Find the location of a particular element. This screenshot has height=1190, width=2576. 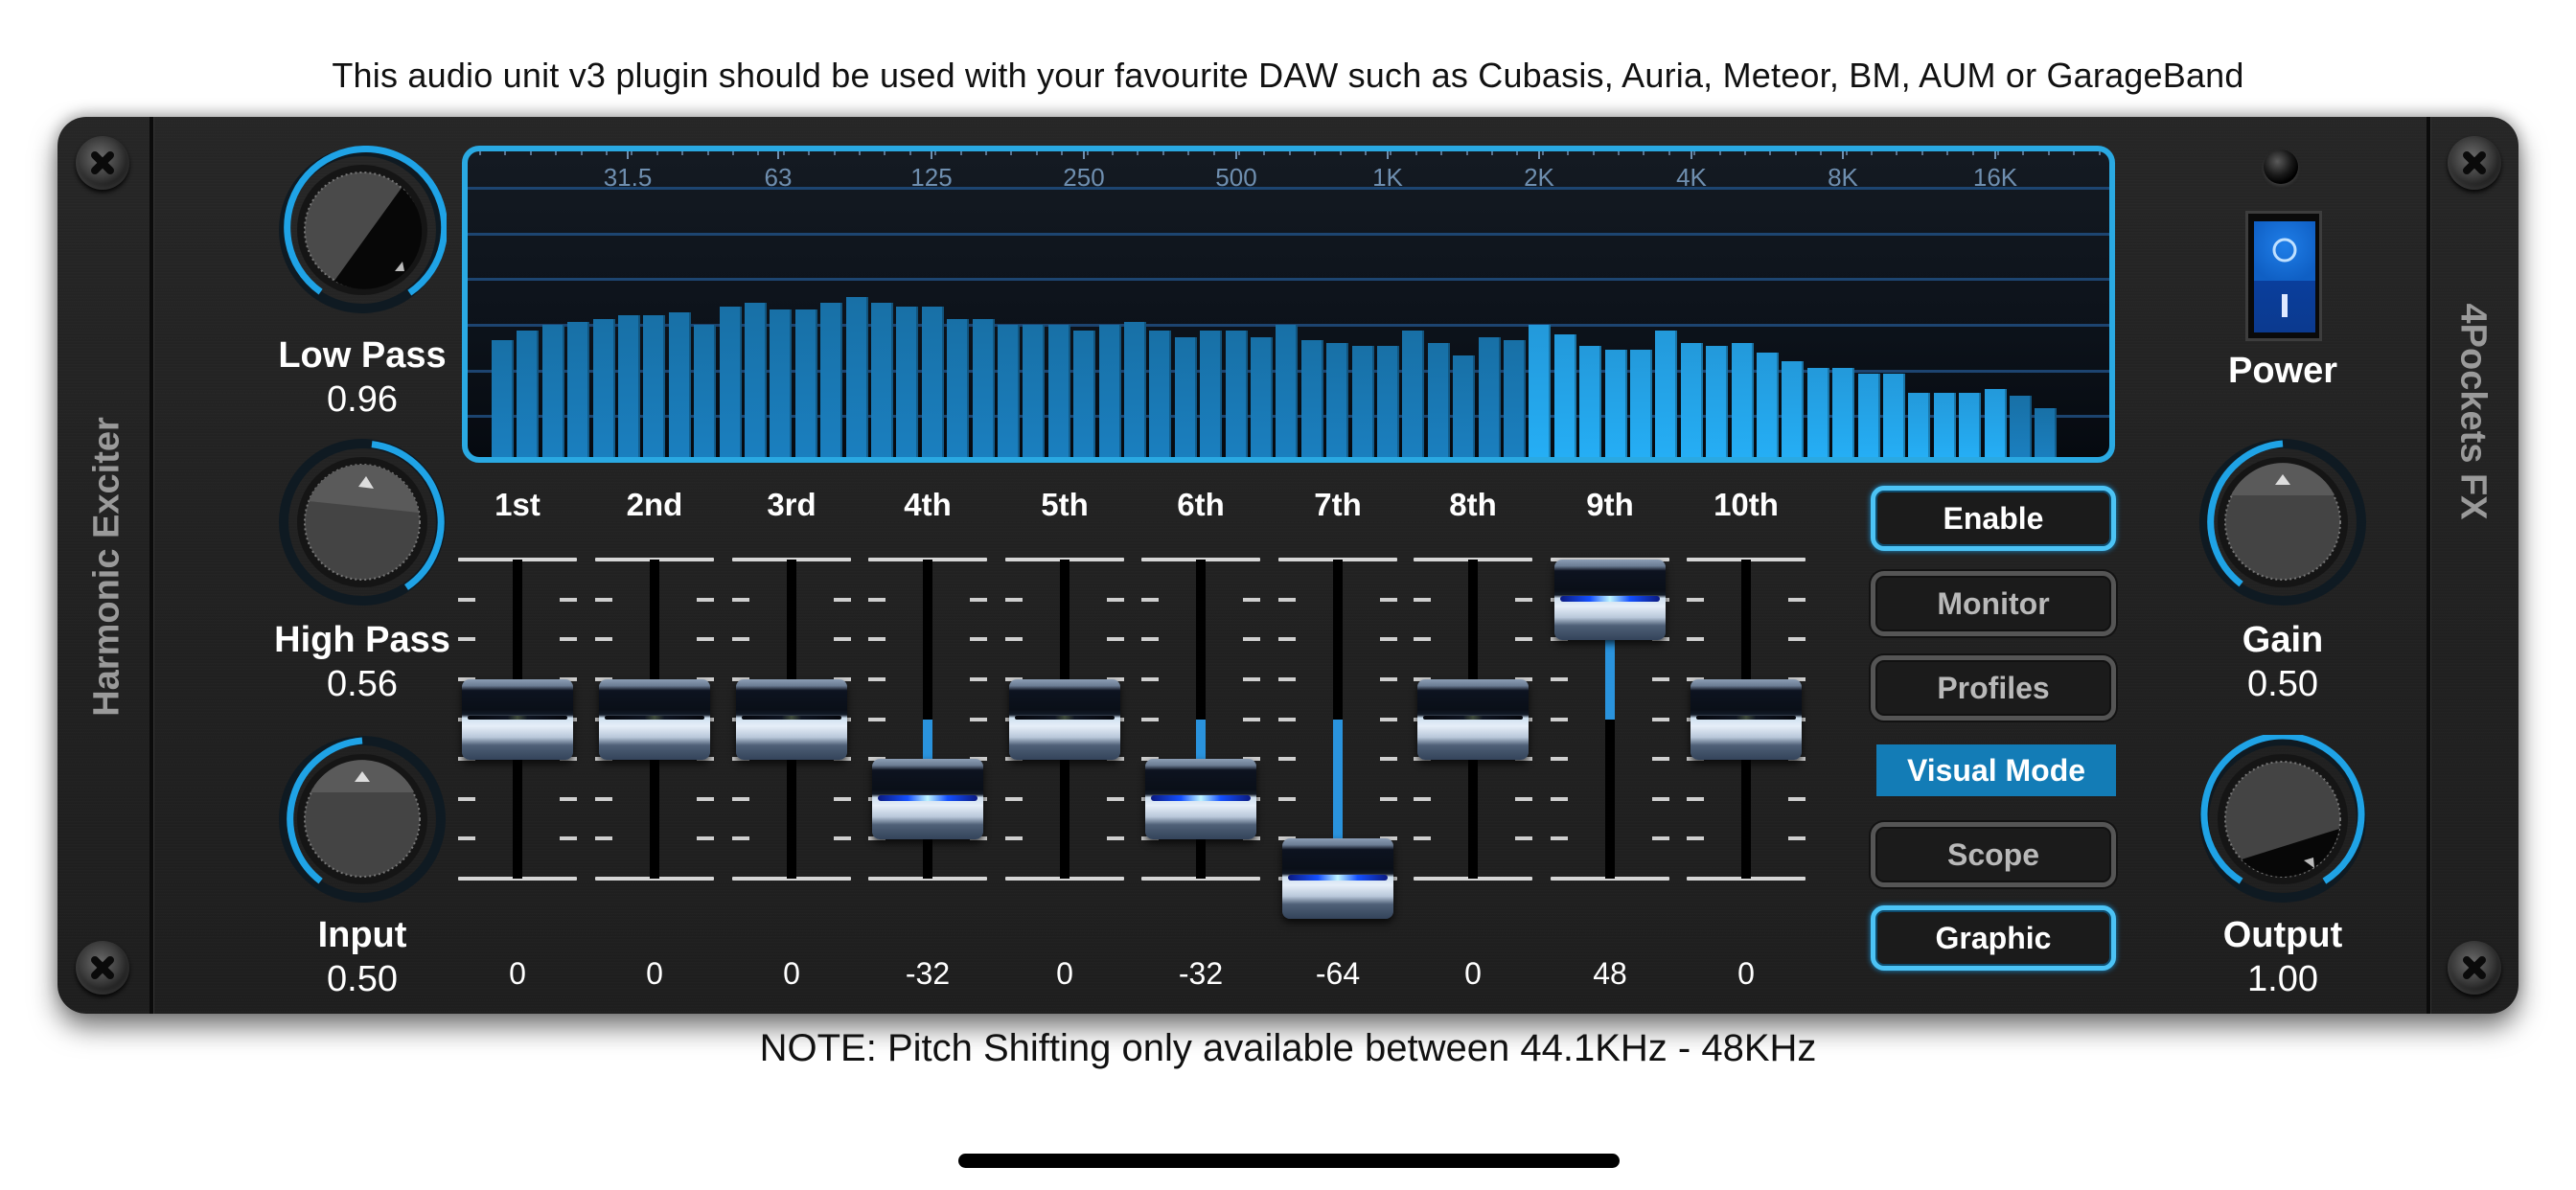

power-switch is located at coordinates (2283, 276).